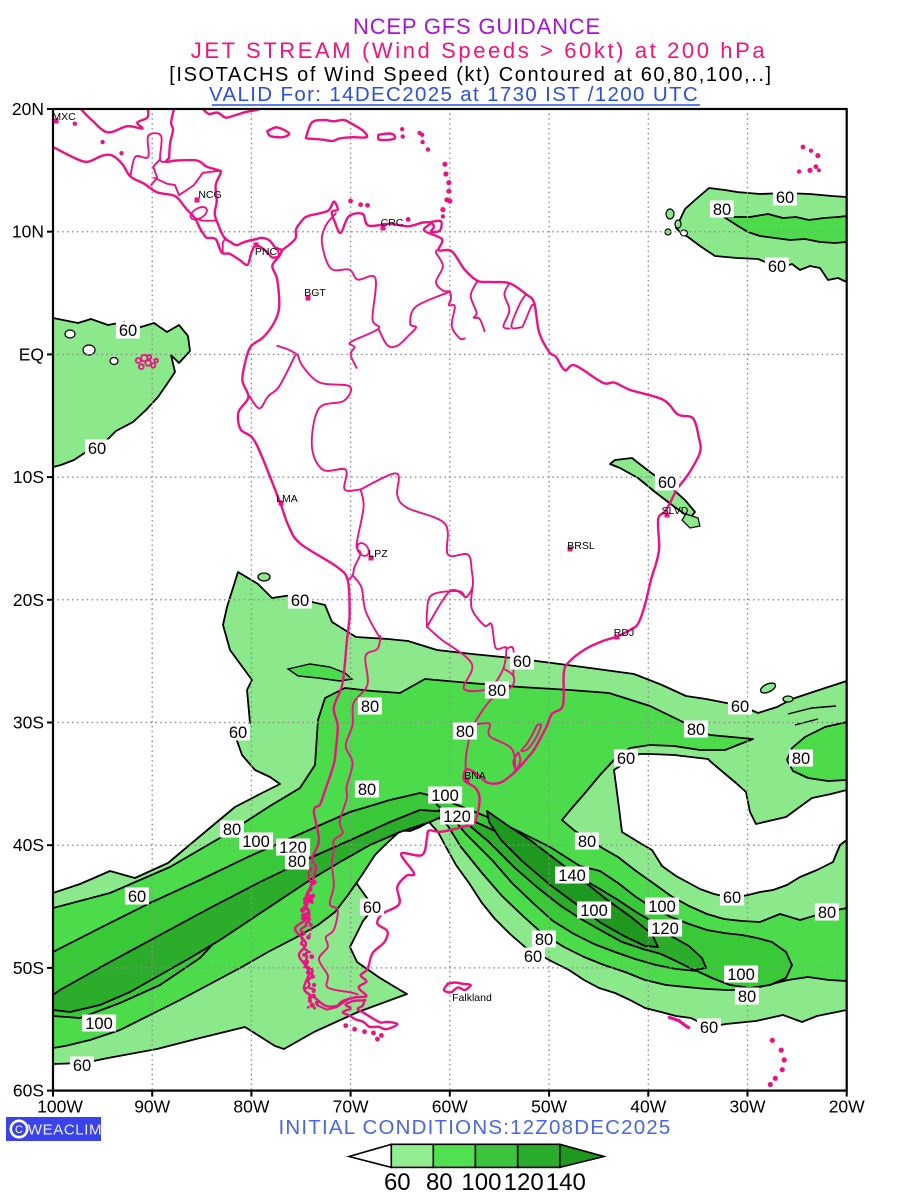 This screenshot has height=1200, width=900. Describe the element at coordinates (475, 776) in the screenshot. I see `svg-text: BNA` at that location.